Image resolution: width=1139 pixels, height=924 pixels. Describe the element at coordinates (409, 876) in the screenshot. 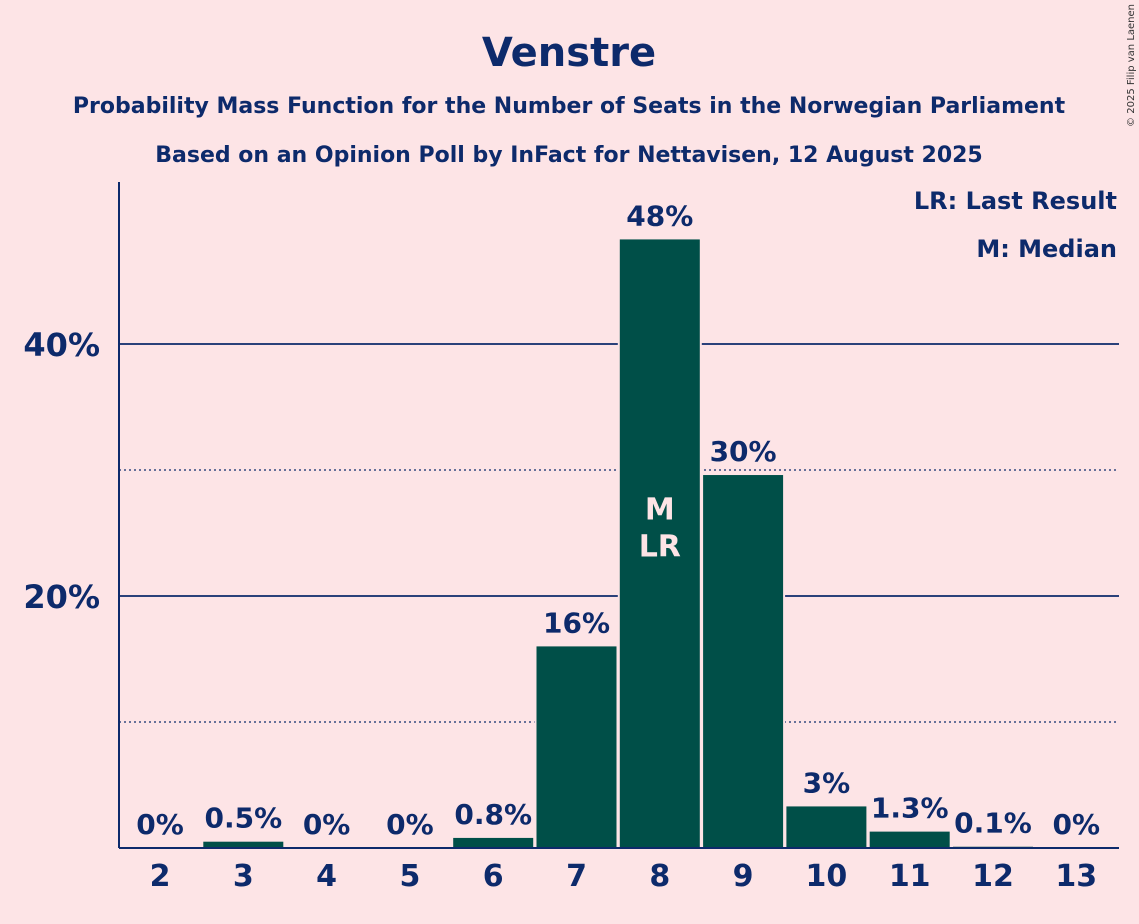

I see `x-tick-label: 5` at that location.